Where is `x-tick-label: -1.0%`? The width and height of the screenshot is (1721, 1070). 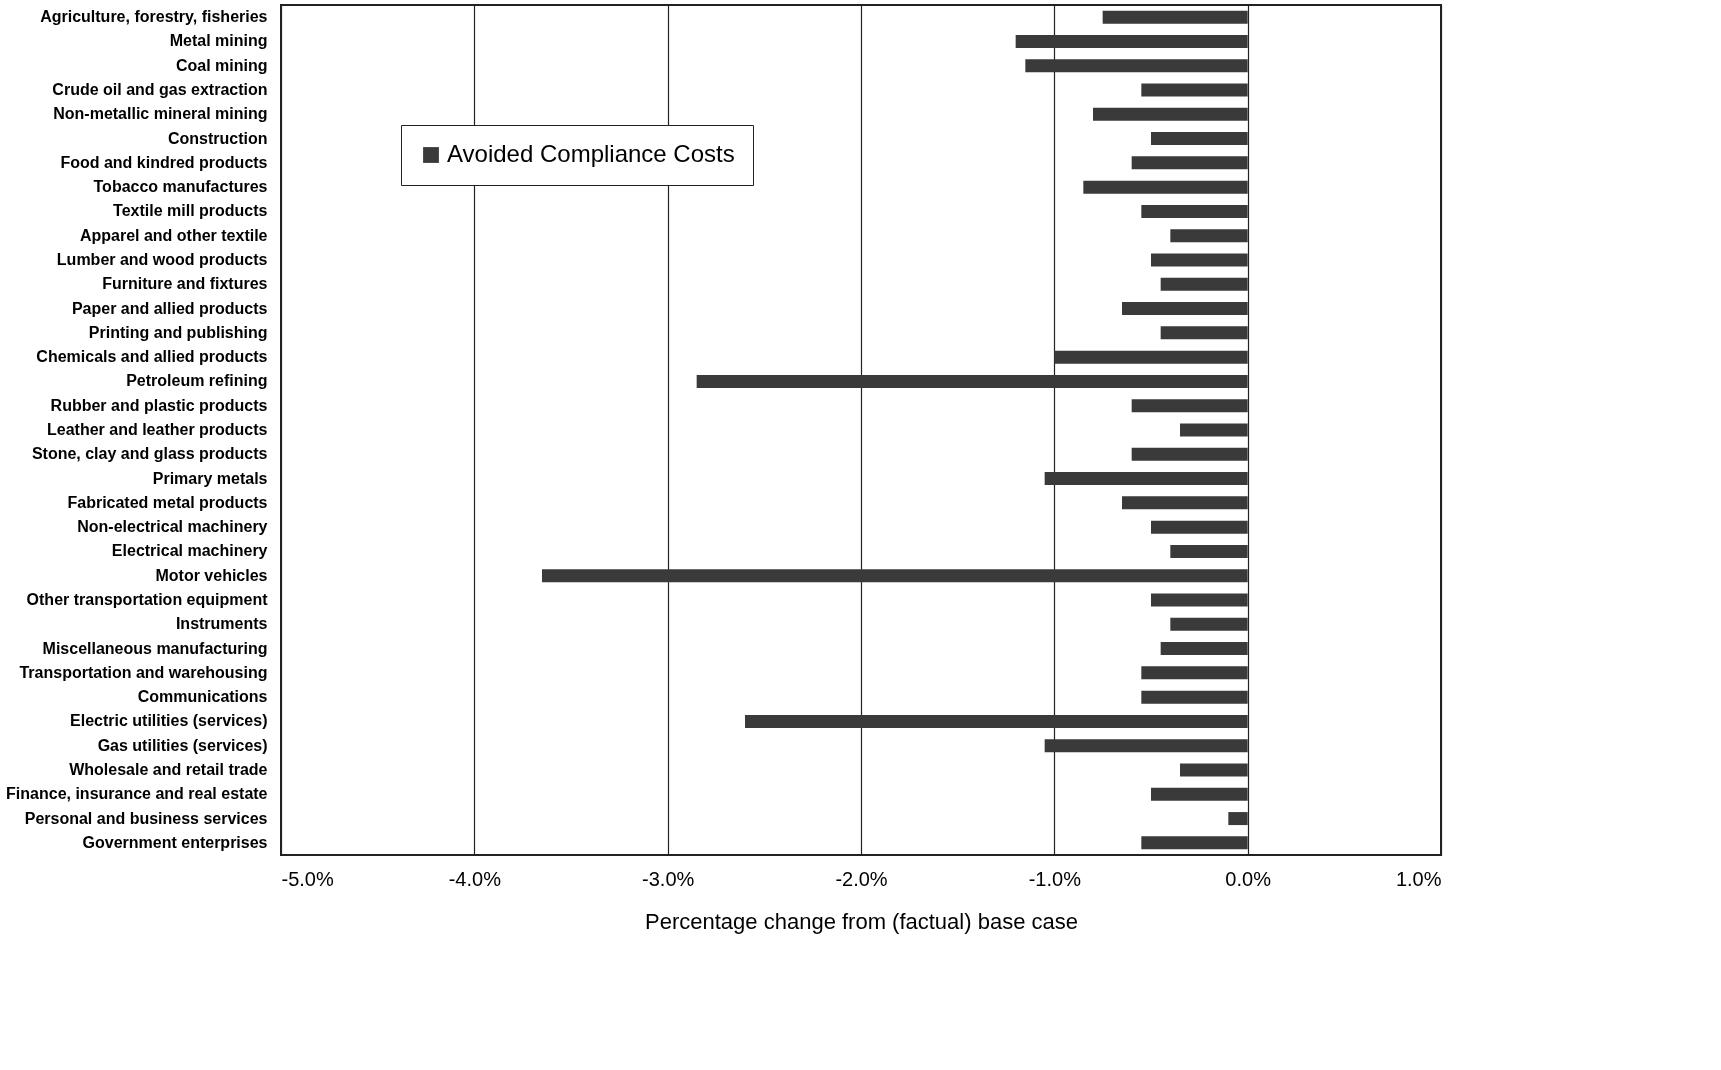
x-tick-label: -1.0% is located at coordinates (1055, 878).